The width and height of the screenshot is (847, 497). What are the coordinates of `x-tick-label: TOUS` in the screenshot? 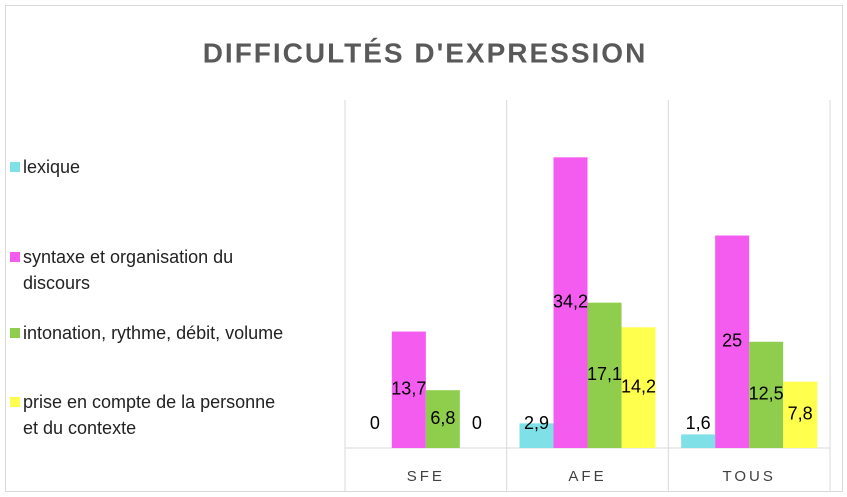 It's located at (748, 476).